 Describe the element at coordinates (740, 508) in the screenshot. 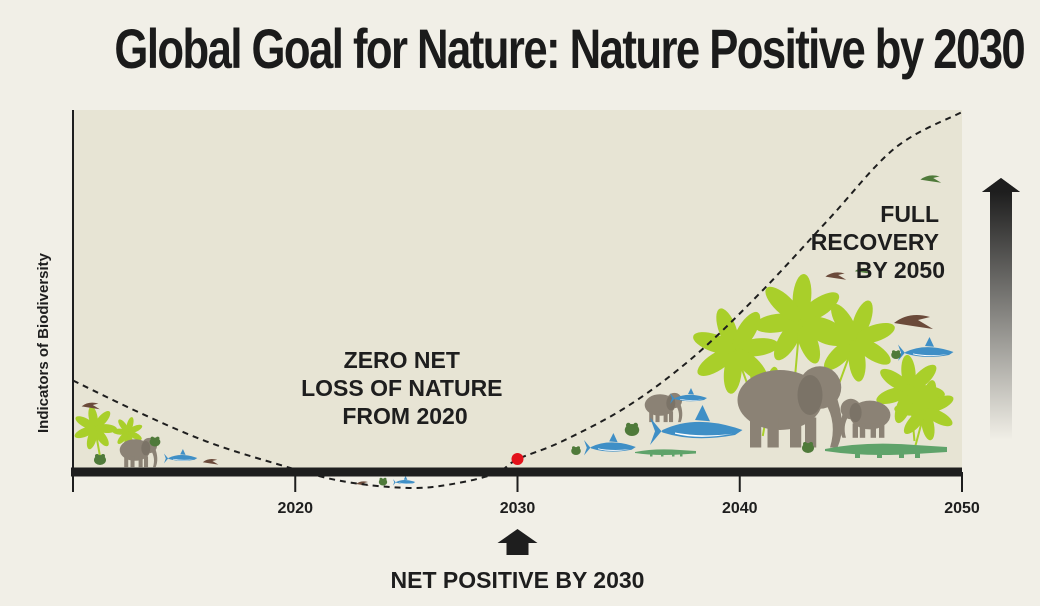

I see `x-tick-label: 2040` at that location.